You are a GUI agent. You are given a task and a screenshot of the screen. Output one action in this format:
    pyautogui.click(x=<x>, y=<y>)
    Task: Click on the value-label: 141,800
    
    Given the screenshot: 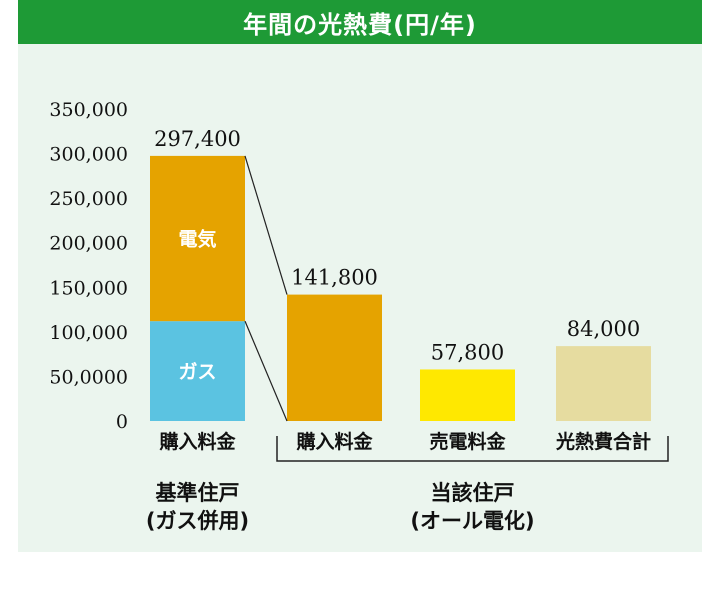 What is the action you would take?
    pyautogui.click(x=334, y=278)
    